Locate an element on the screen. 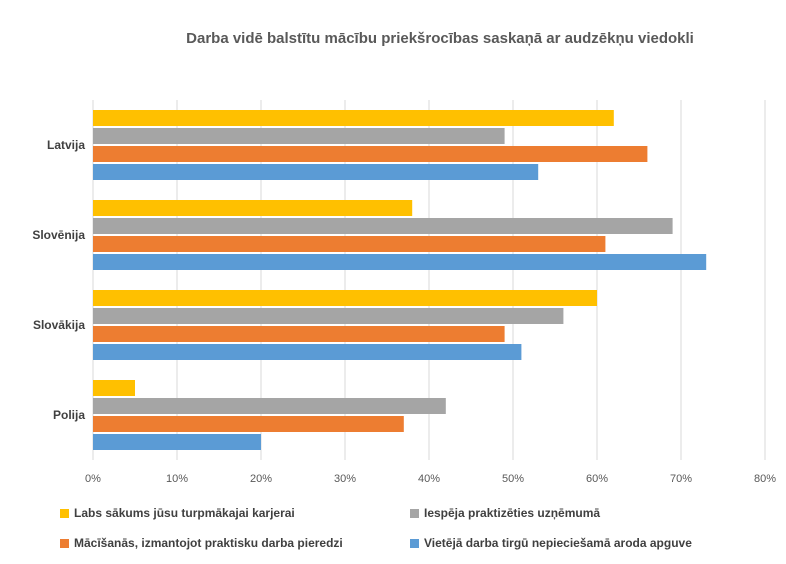  x-tick-label: 60% is located at coordinates (597, 479).